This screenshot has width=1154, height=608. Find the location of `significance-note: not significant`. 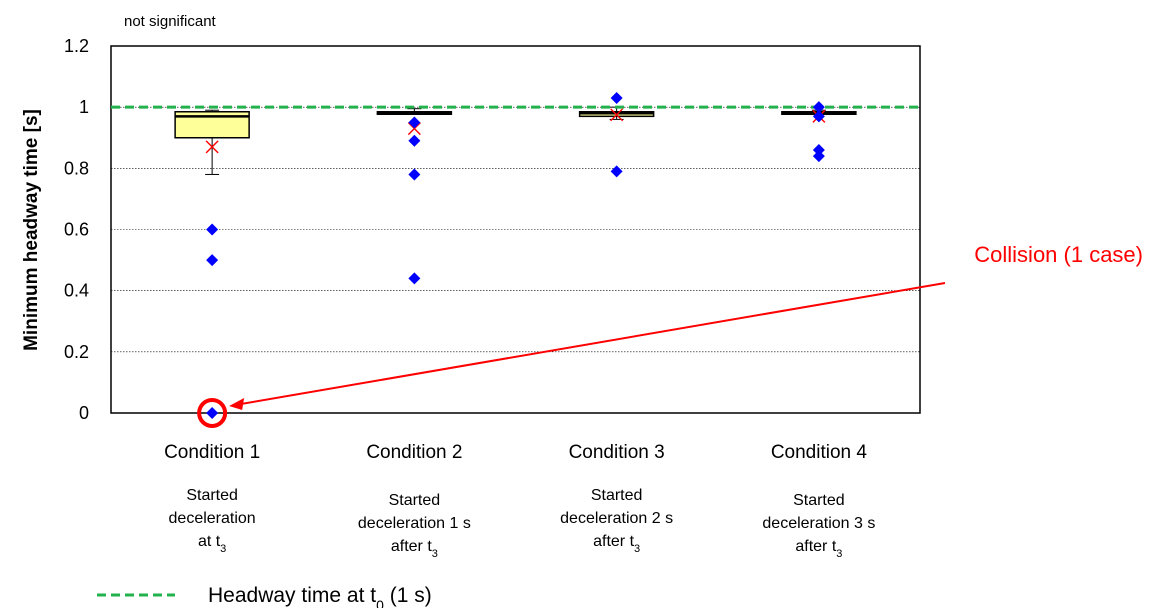

significance-note: not significant is located at coordinates (170, 21).